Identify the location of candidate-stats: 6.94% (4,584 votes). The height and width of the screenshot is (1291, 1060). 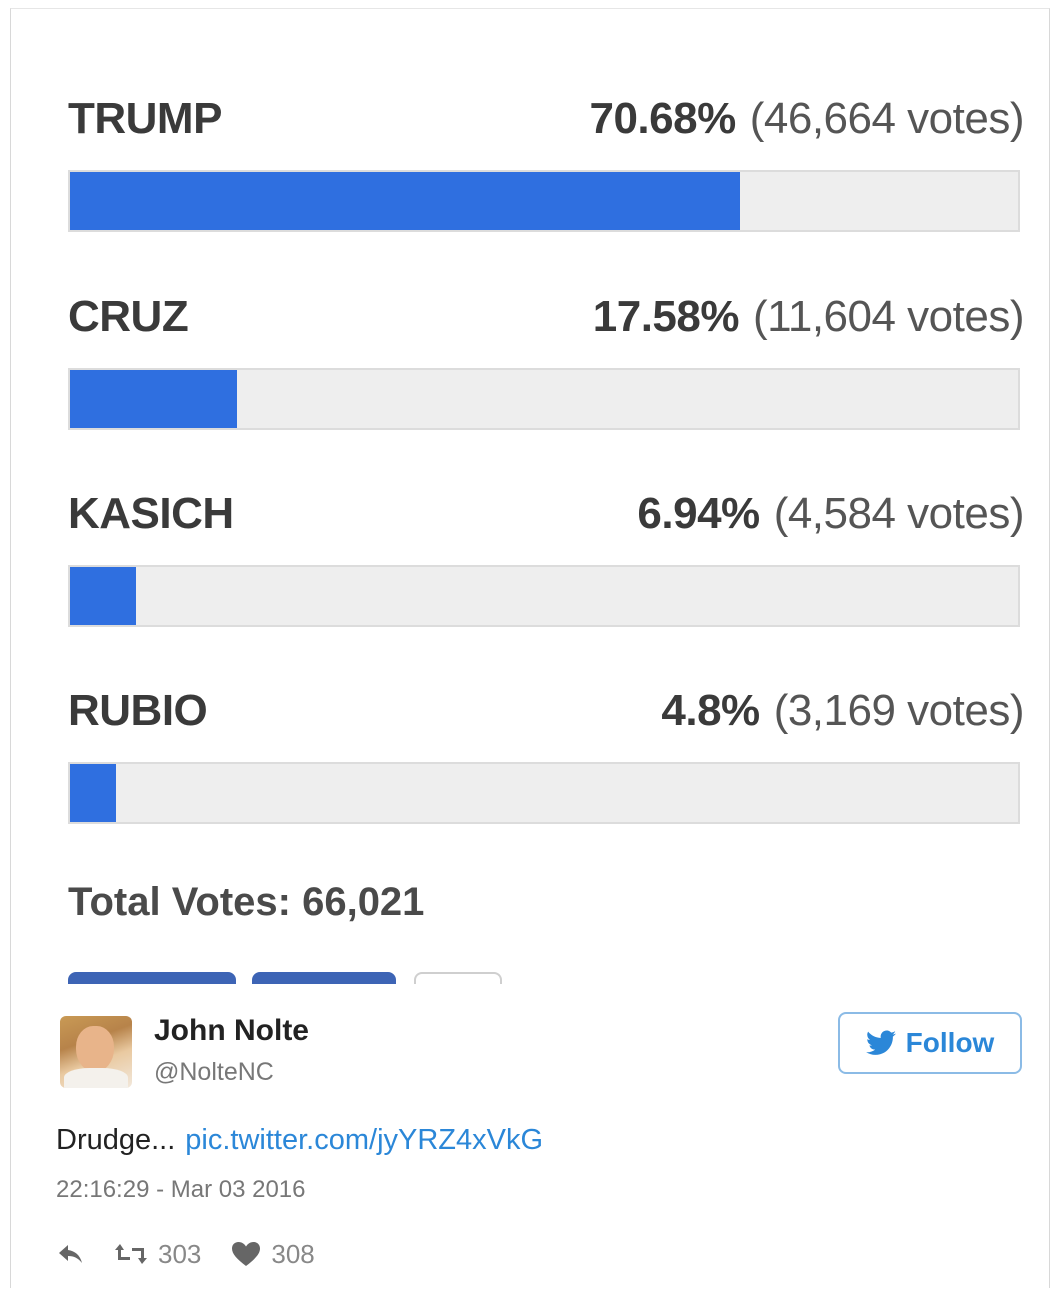
(830, 514).